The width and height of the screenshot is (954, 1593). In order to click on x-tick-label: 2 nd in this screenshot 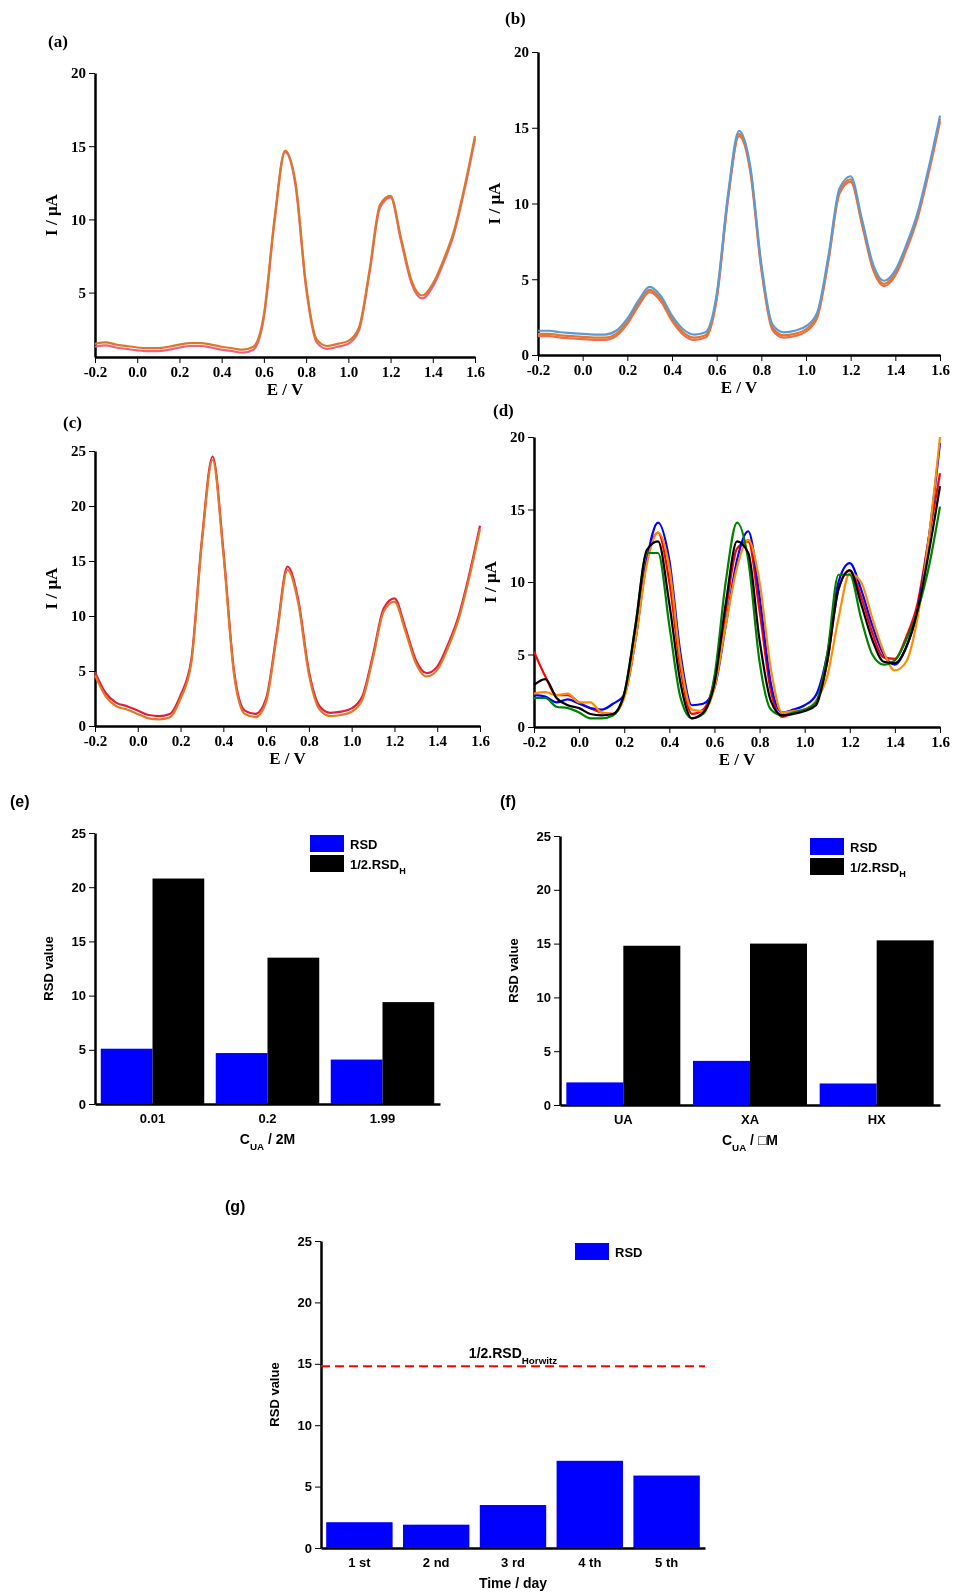, I will do `click(436, 1563)`.